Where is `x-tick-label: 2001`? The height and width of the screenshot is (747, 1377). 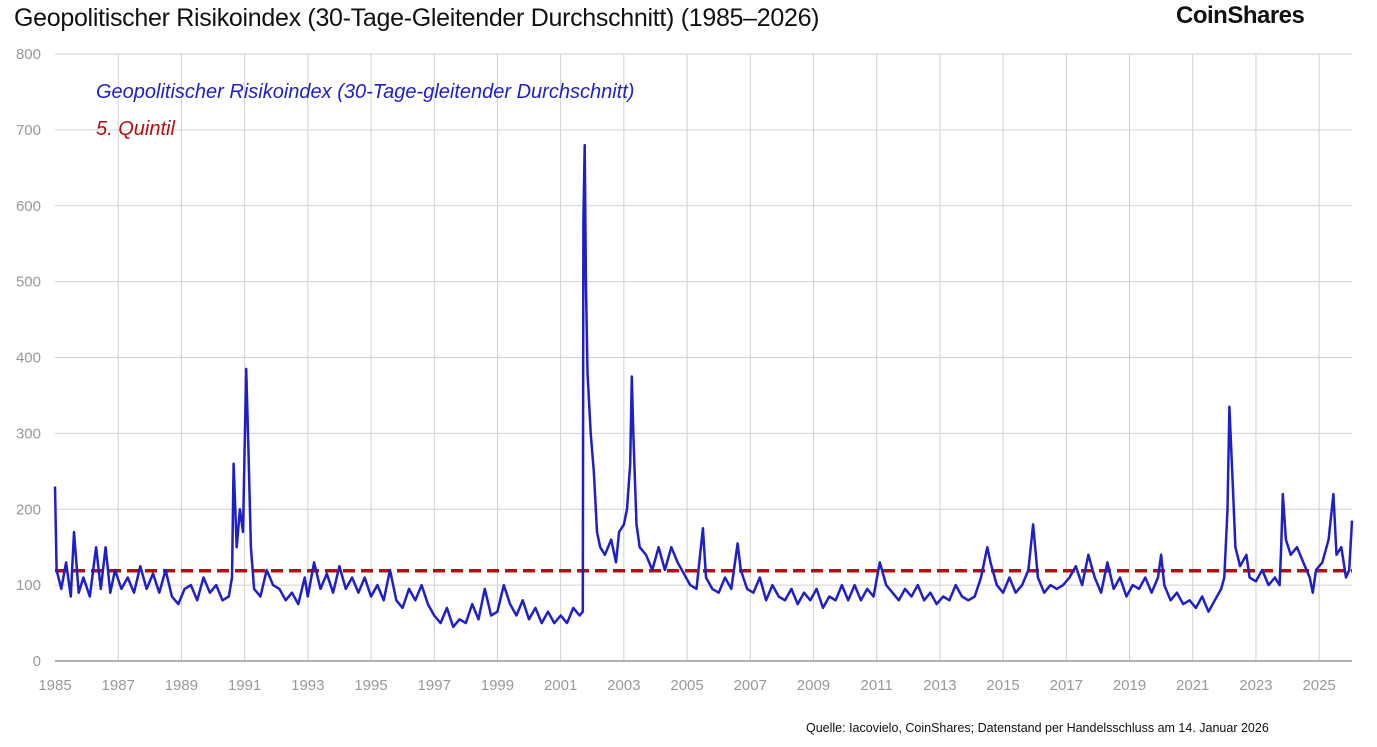 x-tick-label: 2001 is located at coordinates (560, 685).